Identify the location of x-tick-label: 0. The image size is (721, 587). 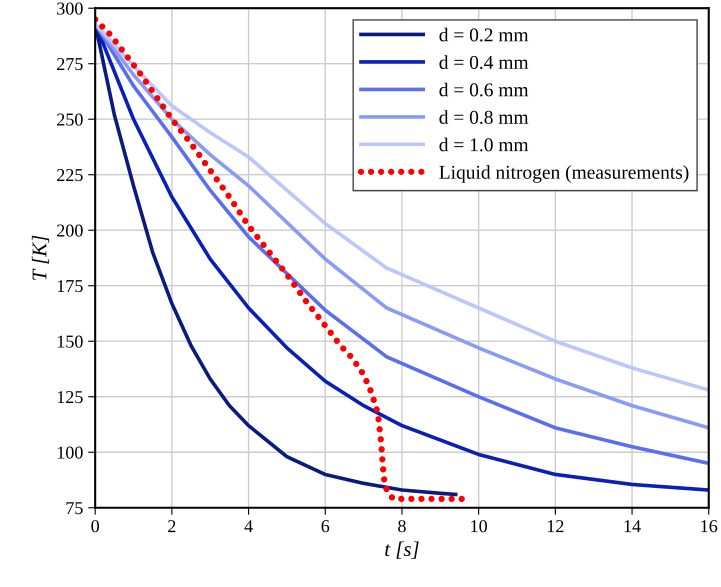
(95, 526).